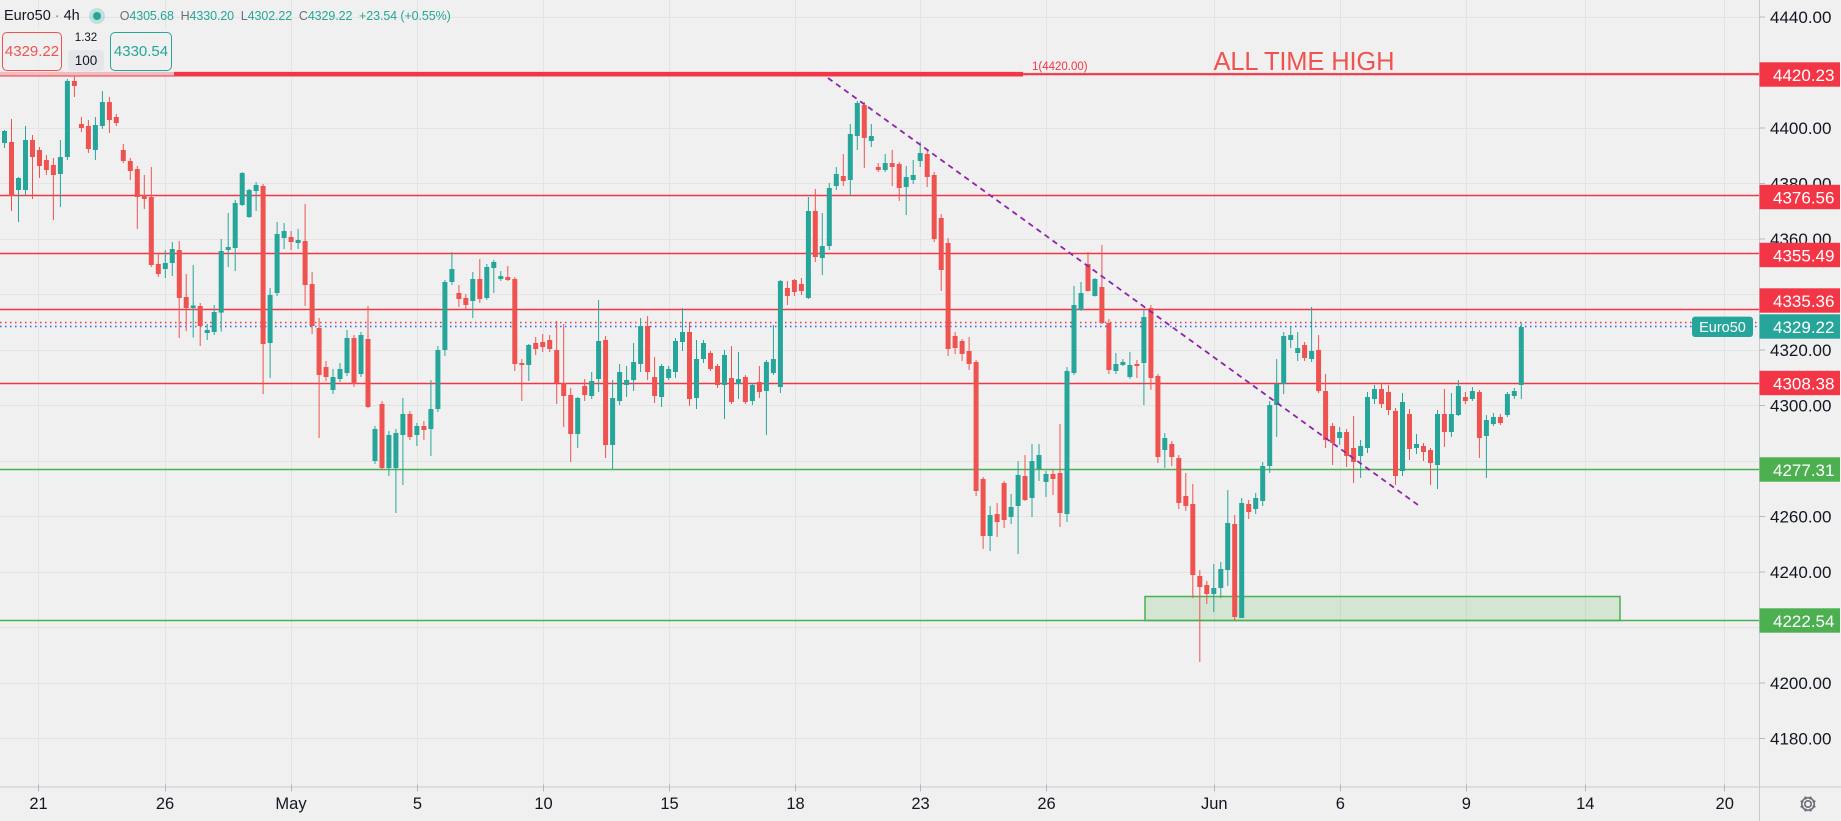 The height and width of the screenshot is (821, 1841). What do you see at coordinates (1803, 198) in the screenshot?
I see `svg-text: 4376.56` at bounding box center [1803, 198].